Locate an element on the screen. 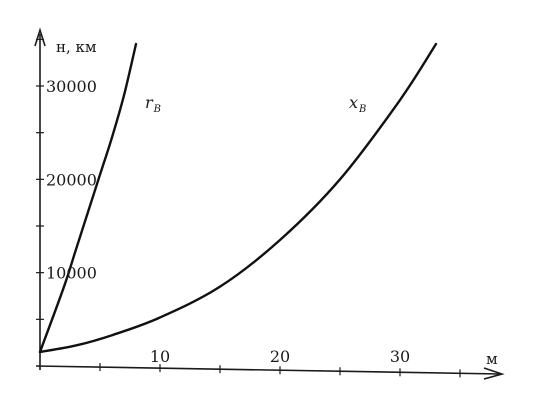 This screenshot has width=538, height=406. series-label-main: x is located at coordinates (353, 102).